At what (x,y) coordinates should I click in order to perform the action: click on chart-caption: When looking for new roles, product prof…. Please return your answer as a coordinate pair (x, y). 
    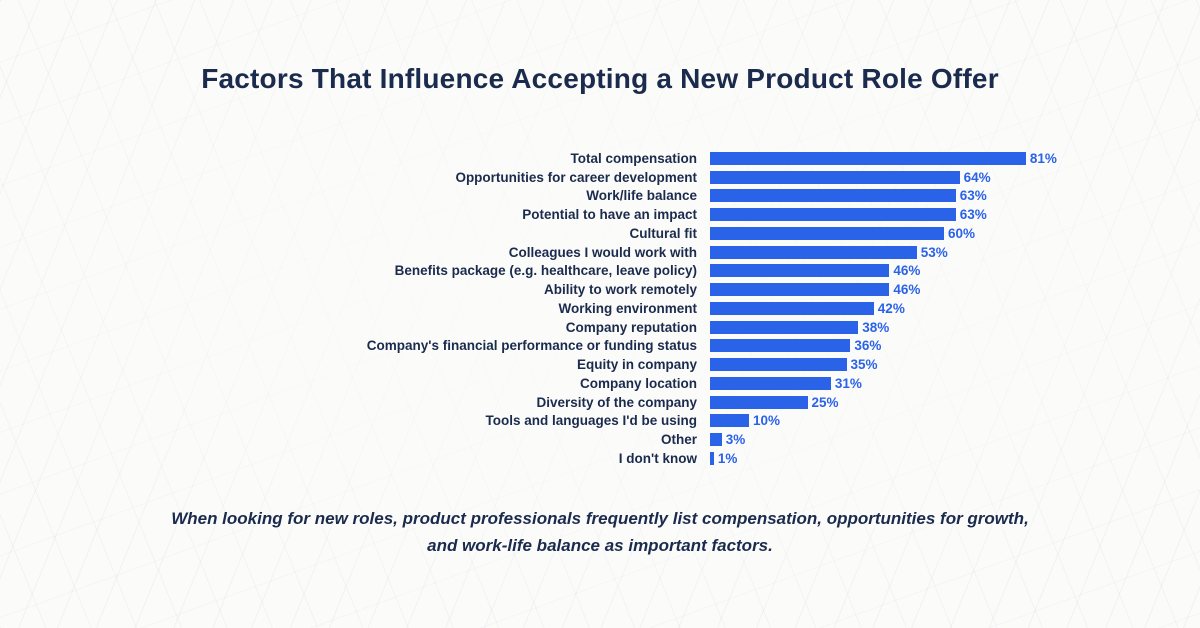
    Looking at the image, I should click on (600, 531).